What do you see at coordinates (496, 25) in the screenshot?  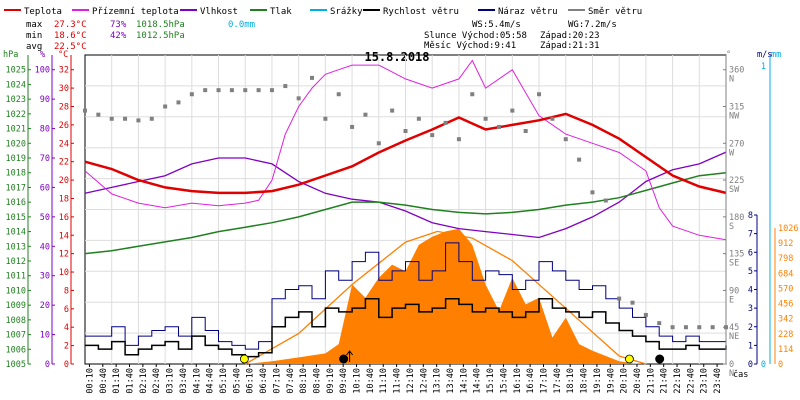 I see `info-ws: WS:5.4m/s` at bounding box center [496, 25].